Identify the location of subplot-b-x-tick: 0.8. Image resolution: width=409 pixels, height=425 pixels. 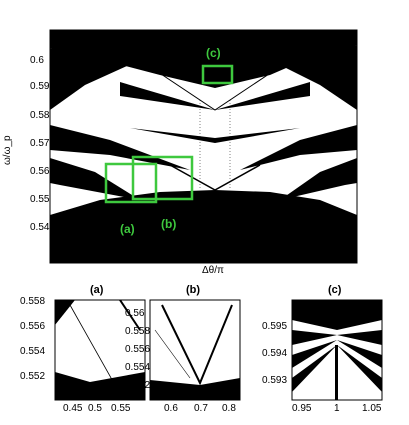
(229, 408).